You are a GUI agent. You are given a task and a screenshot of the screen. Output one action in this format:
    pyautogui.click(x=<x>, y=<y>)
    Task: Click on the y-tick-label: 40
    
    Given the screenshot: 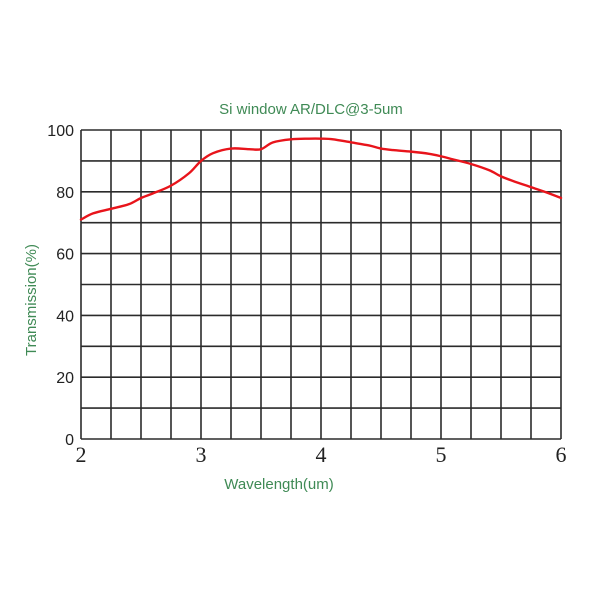 What is the action you would take?
    pyautogui.click(x=65, y=316)
    